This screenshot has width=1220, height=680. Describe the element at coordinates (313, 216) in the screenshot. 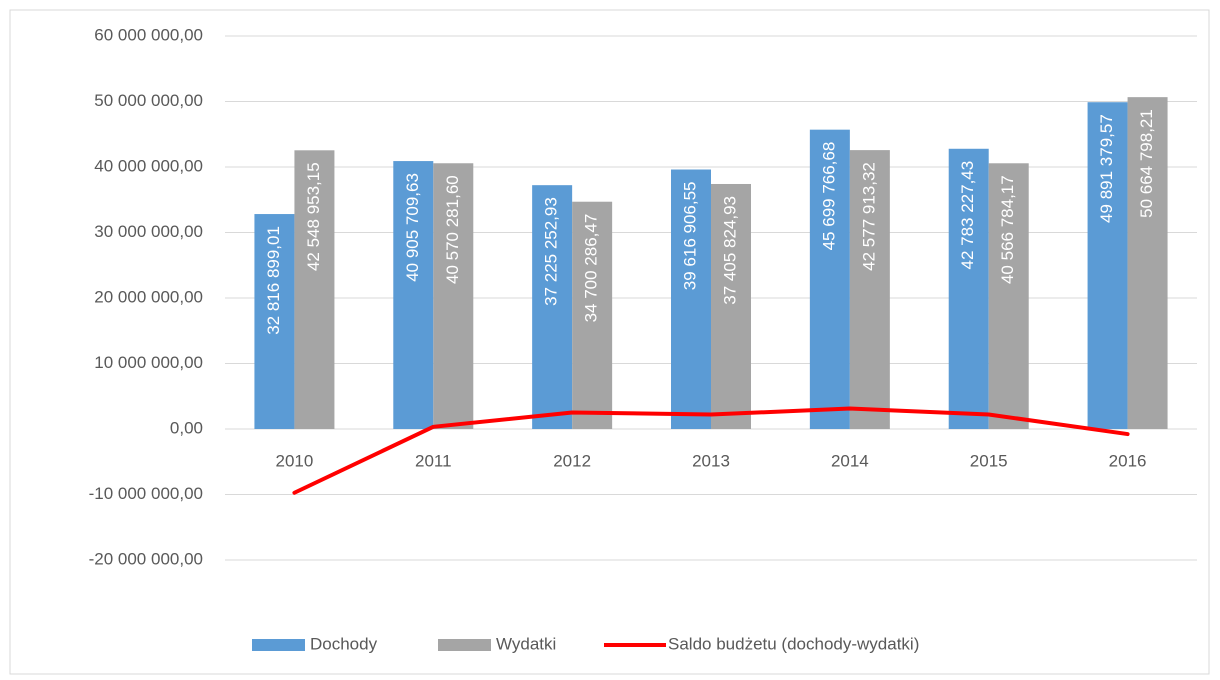

I see `value-label: 42 548 953,15` at that location.